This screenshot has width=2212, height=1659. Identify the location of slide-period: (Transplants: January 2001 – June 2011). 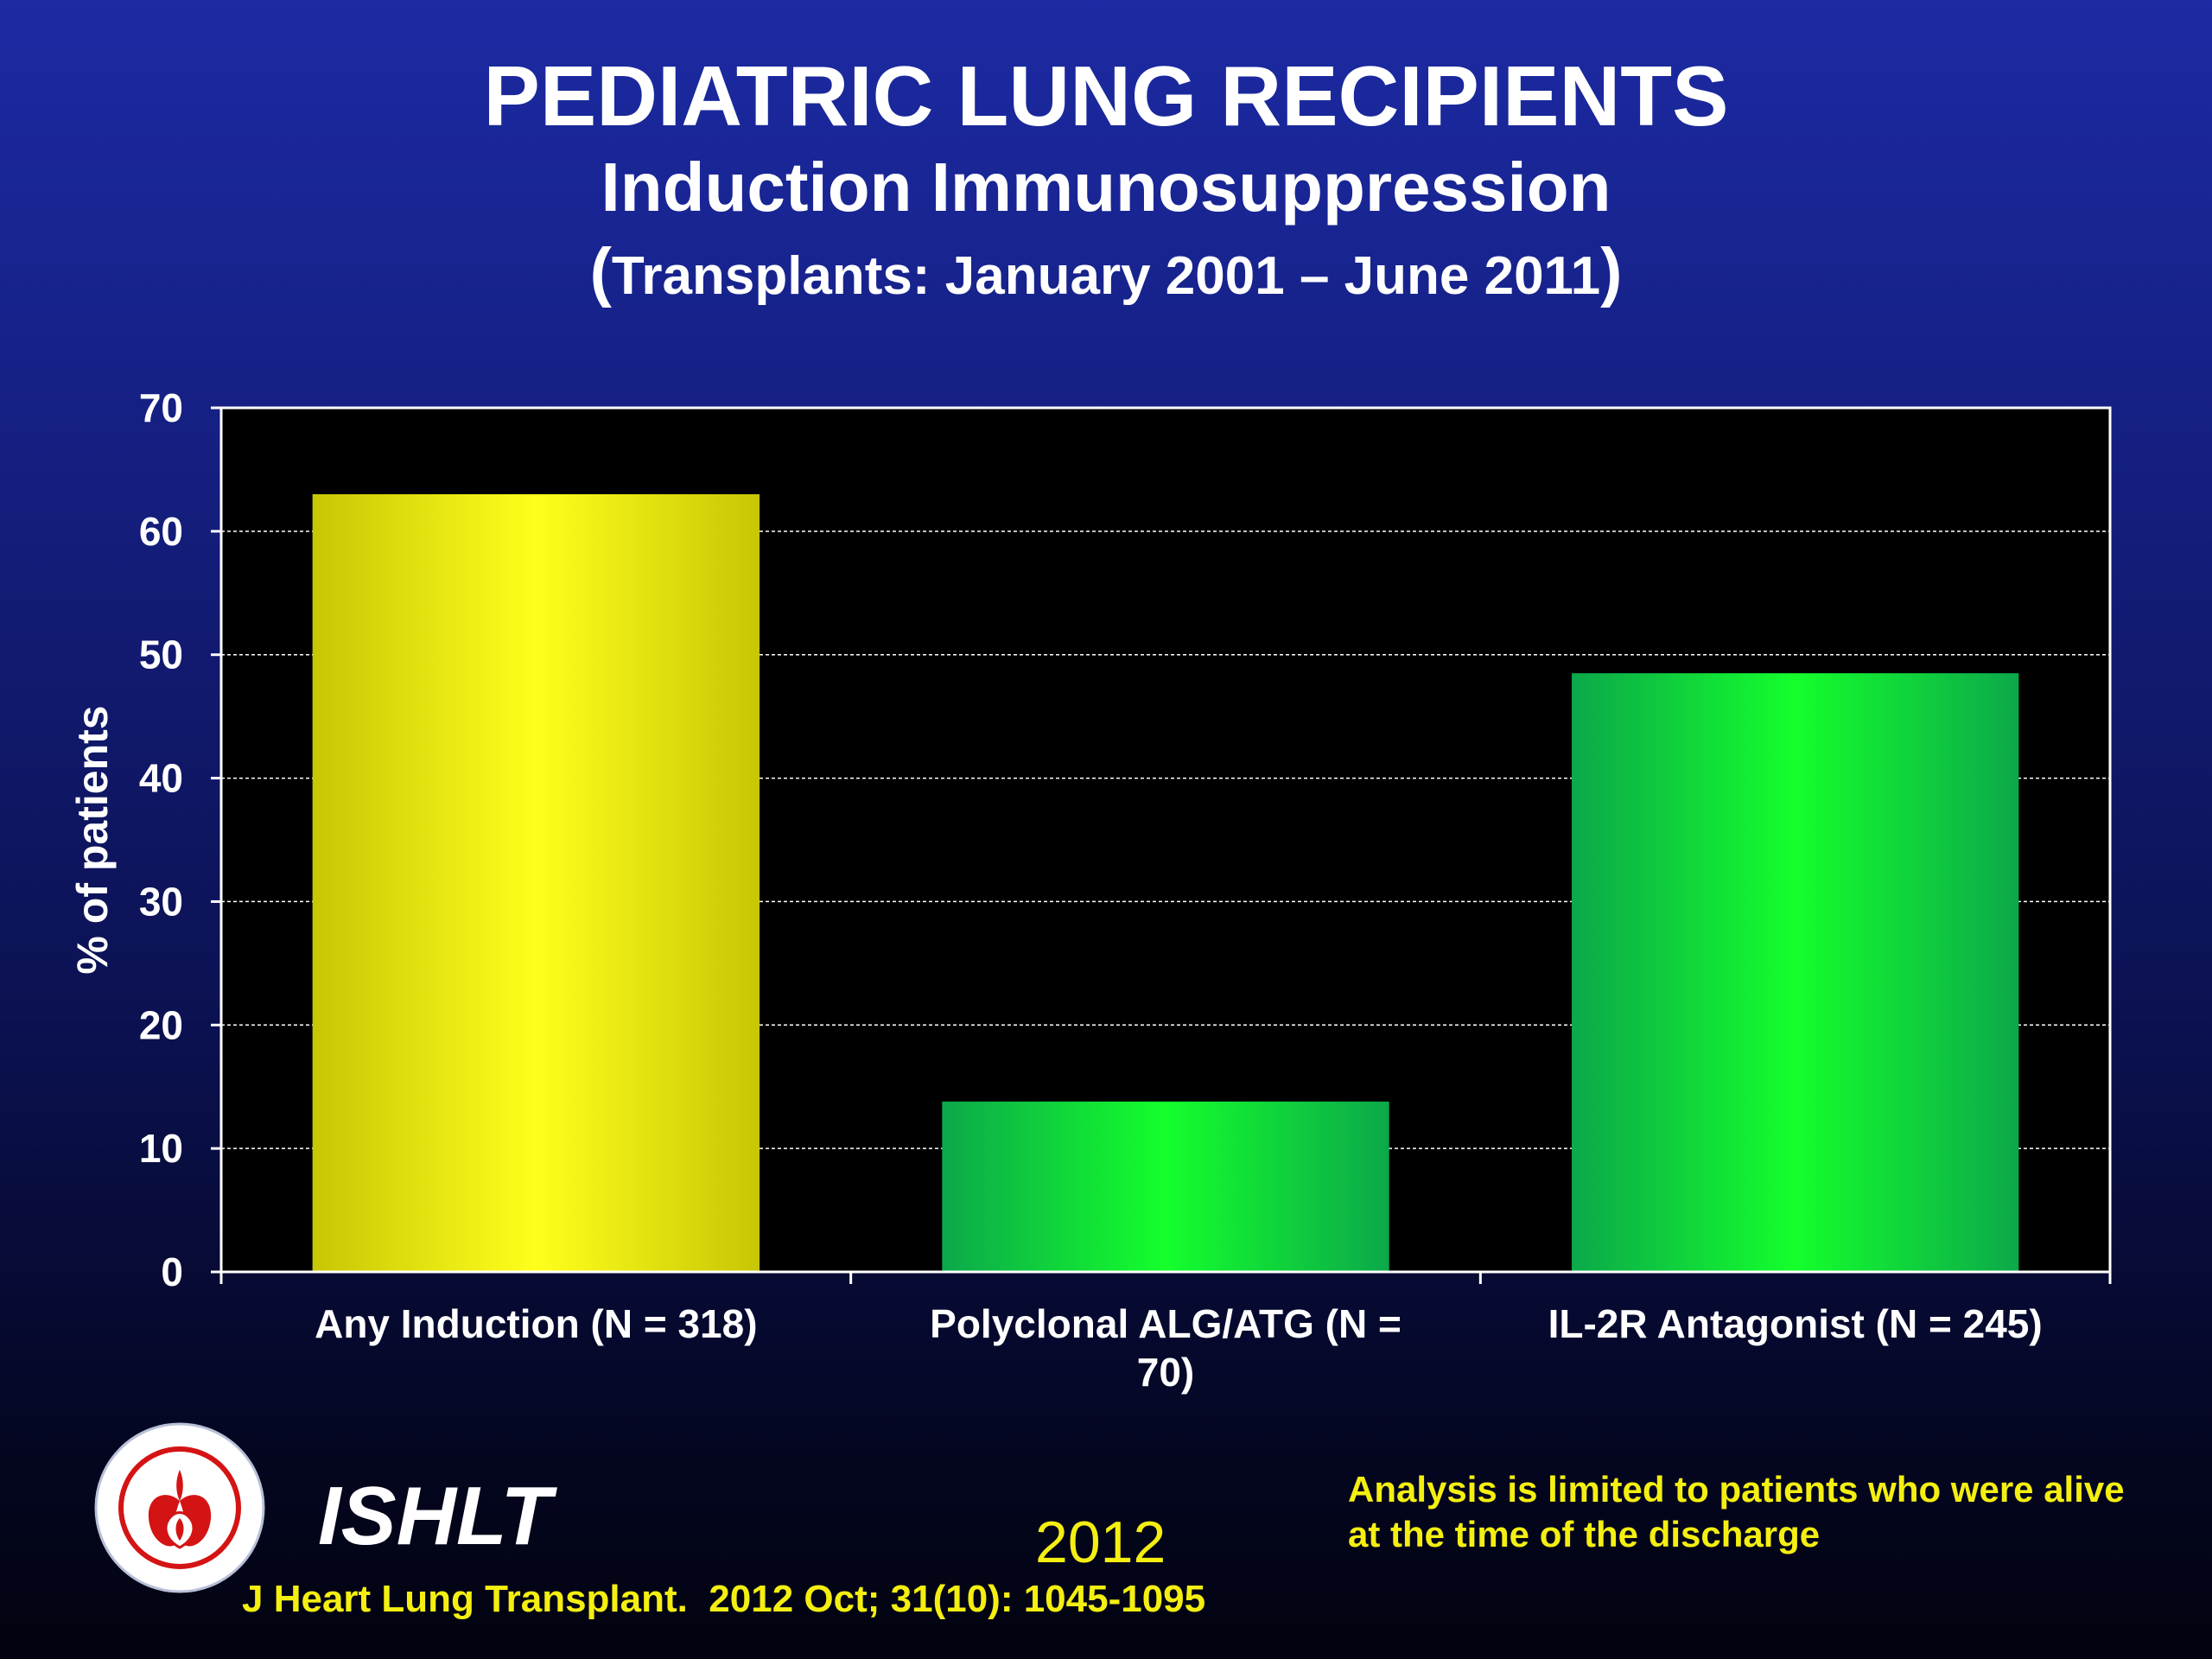
(1106, 274).